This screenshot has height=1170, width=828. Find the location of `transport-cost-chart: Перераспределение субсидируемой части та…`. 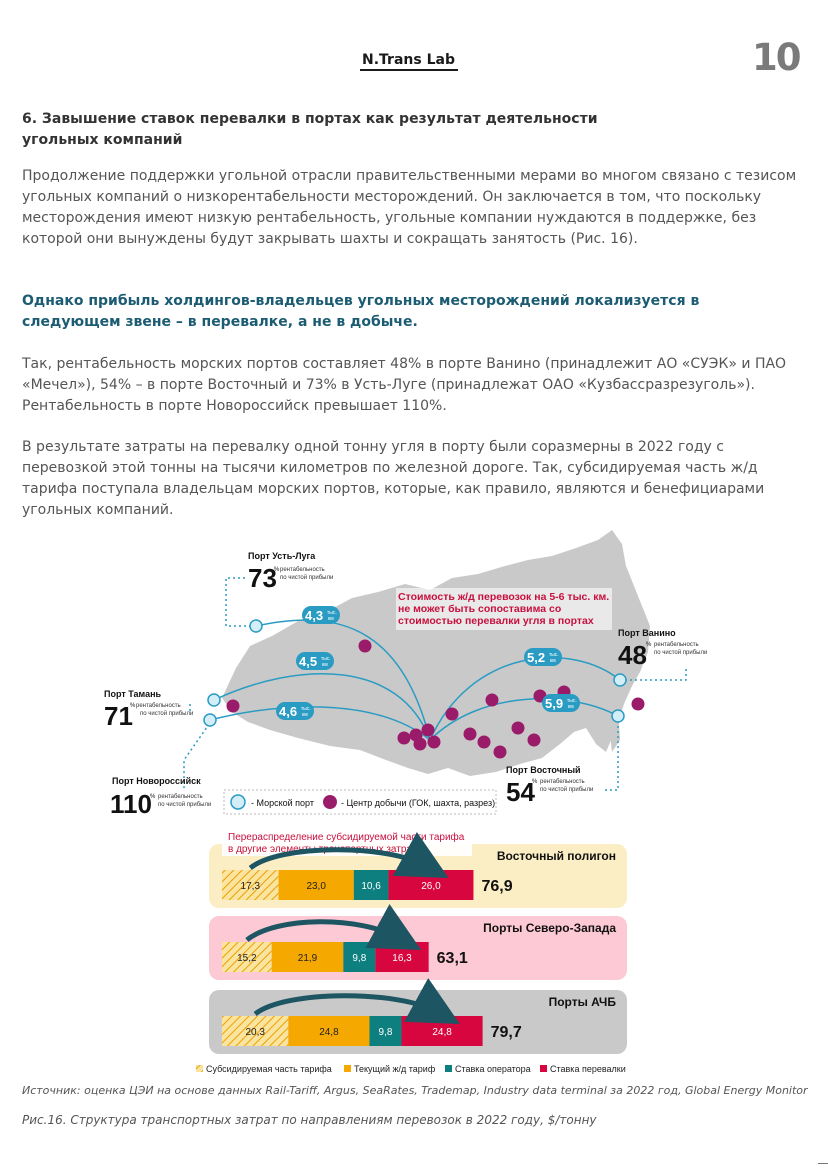

transport-cost-chart: Перераспределение субсидируемой части та… is located at coordinates (418, 940).